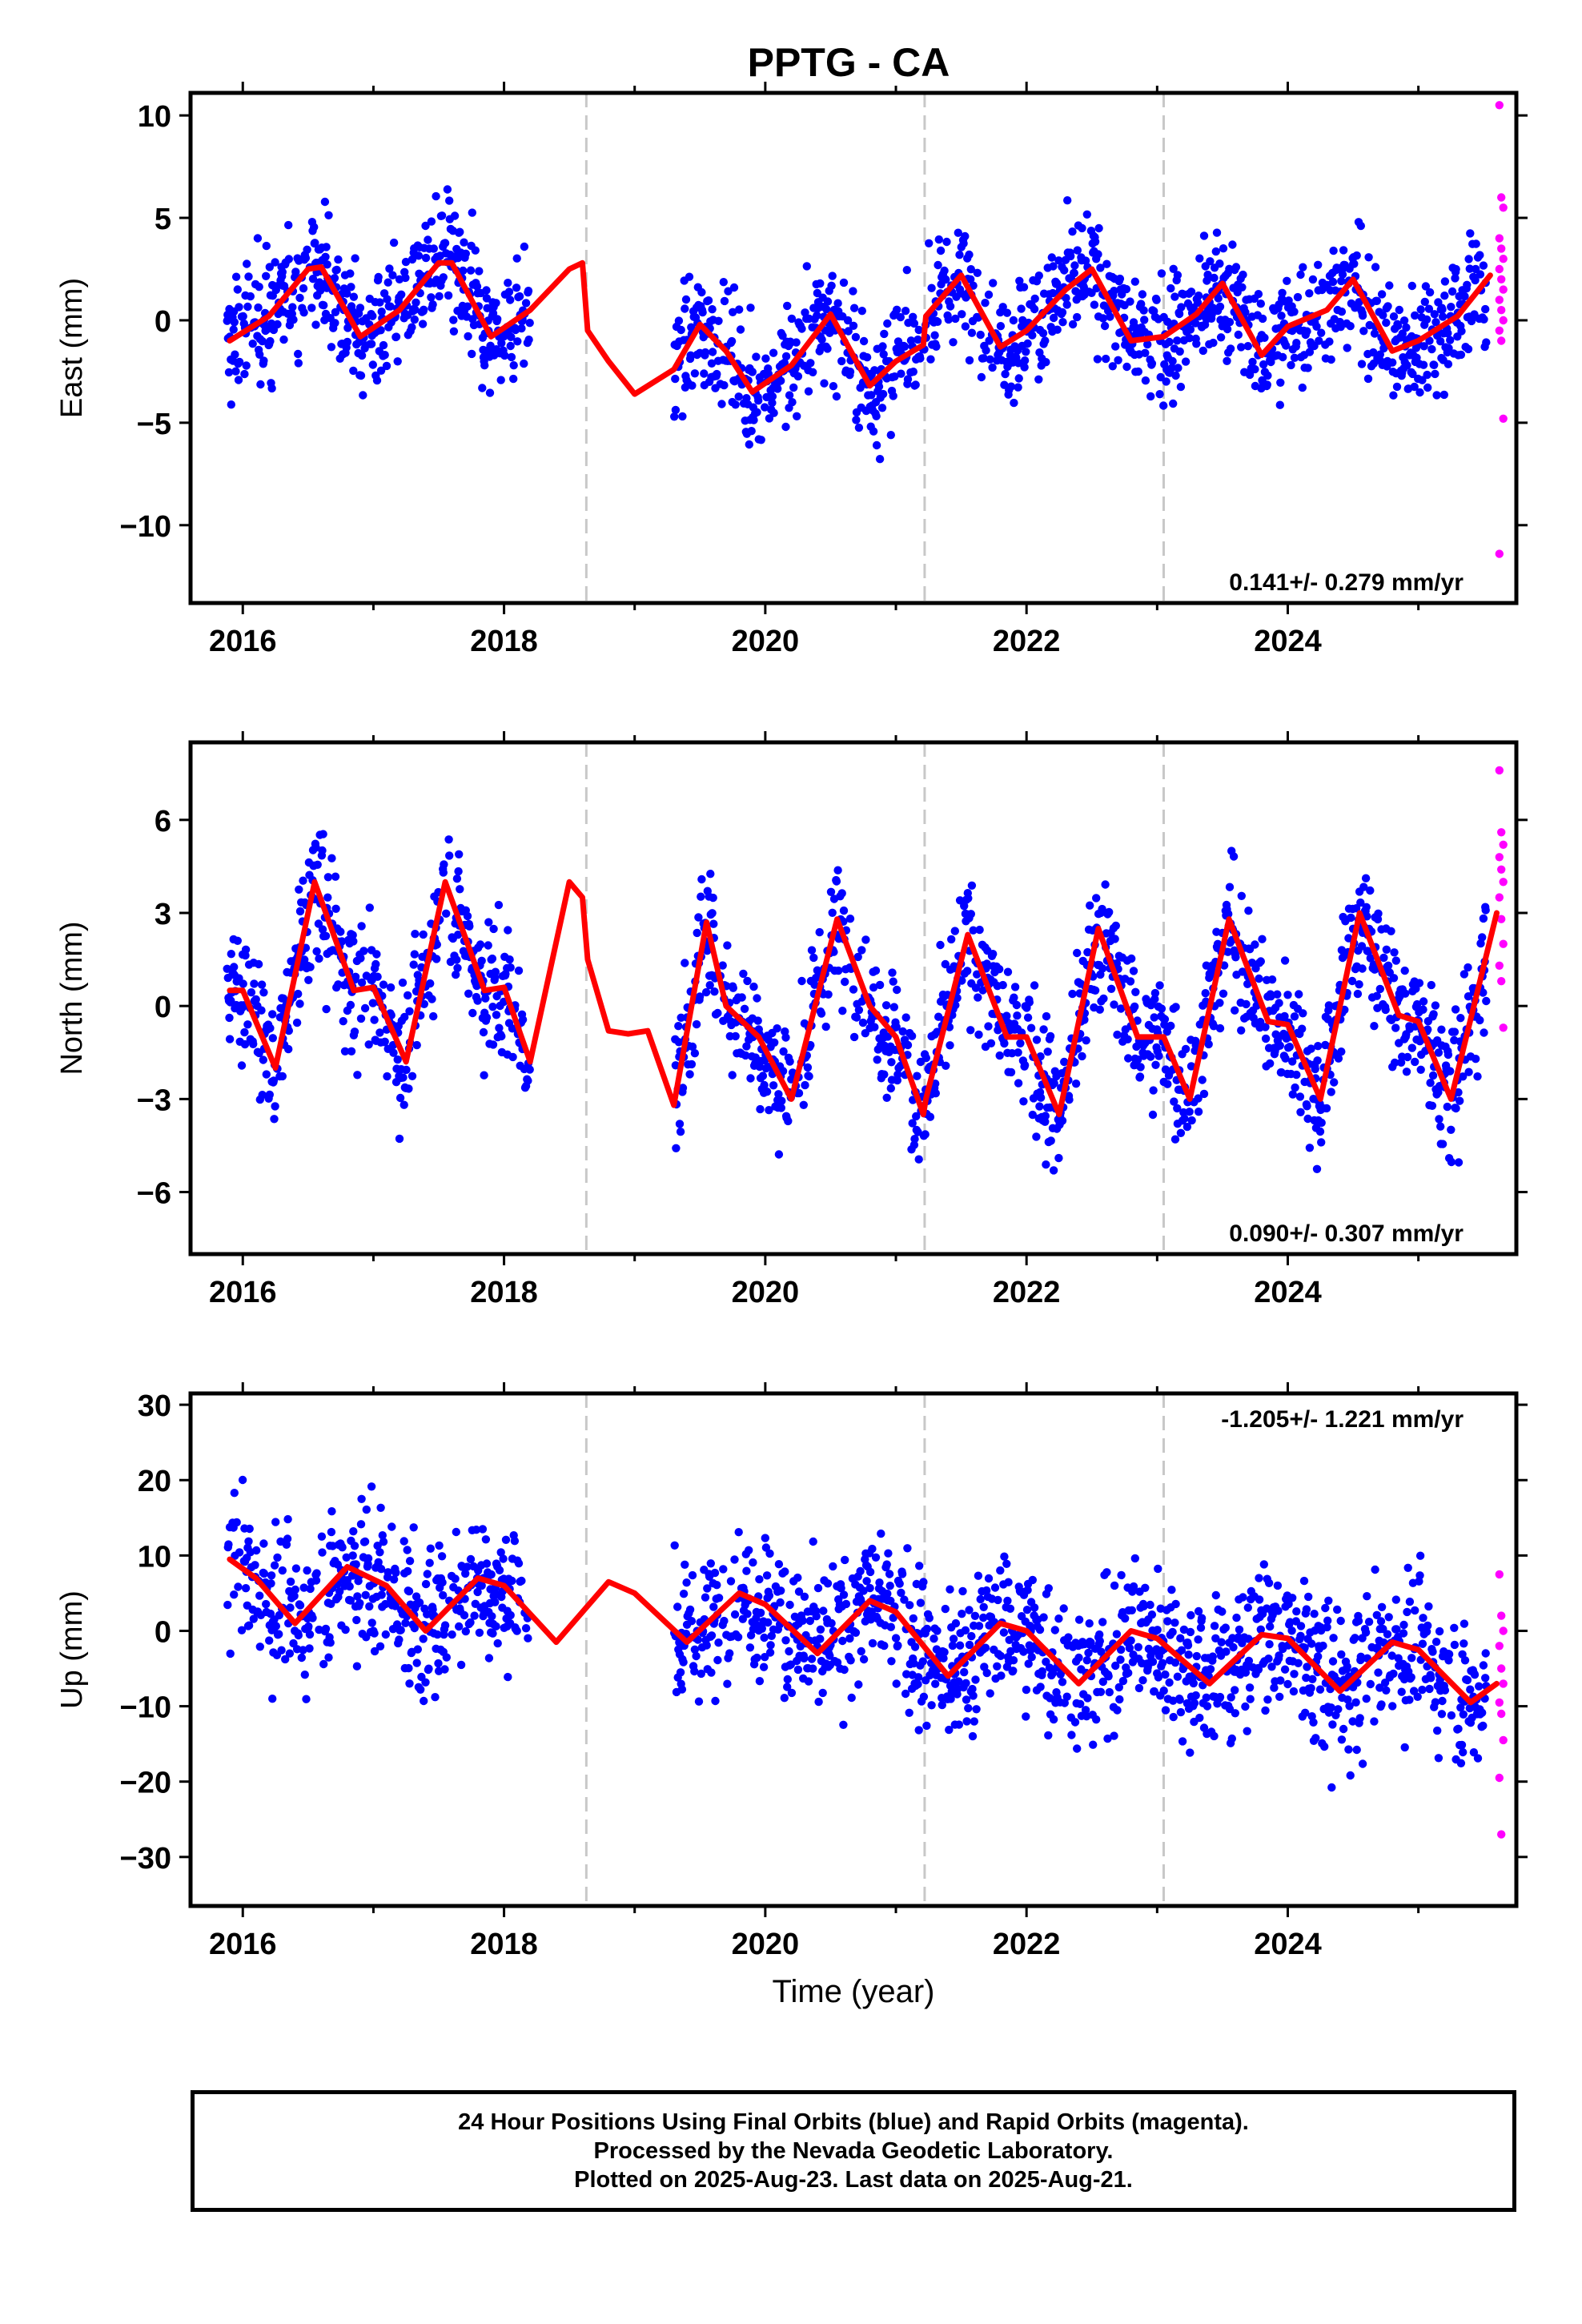 This screenshot has height=2324, width=1582. Describe the element at coordinates (1499, 770) in the screenshot. I see `rapid-orbit-point` at that location.